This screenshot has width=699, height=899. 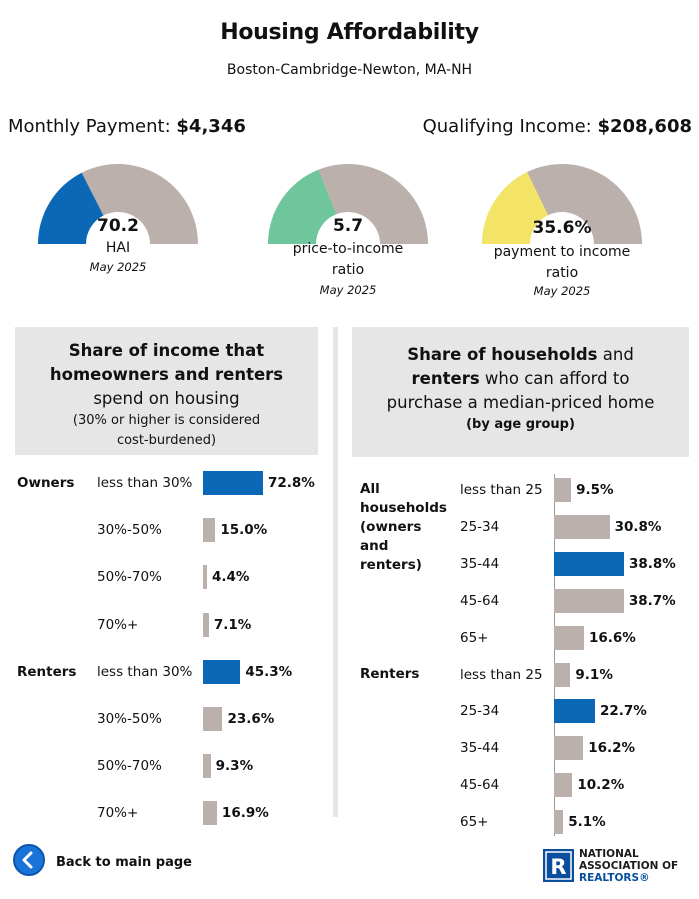 What do you see at coordinates (118, 624) in the screenshot?
I see `category-label: 70%+` at bounding box center [118, 624].